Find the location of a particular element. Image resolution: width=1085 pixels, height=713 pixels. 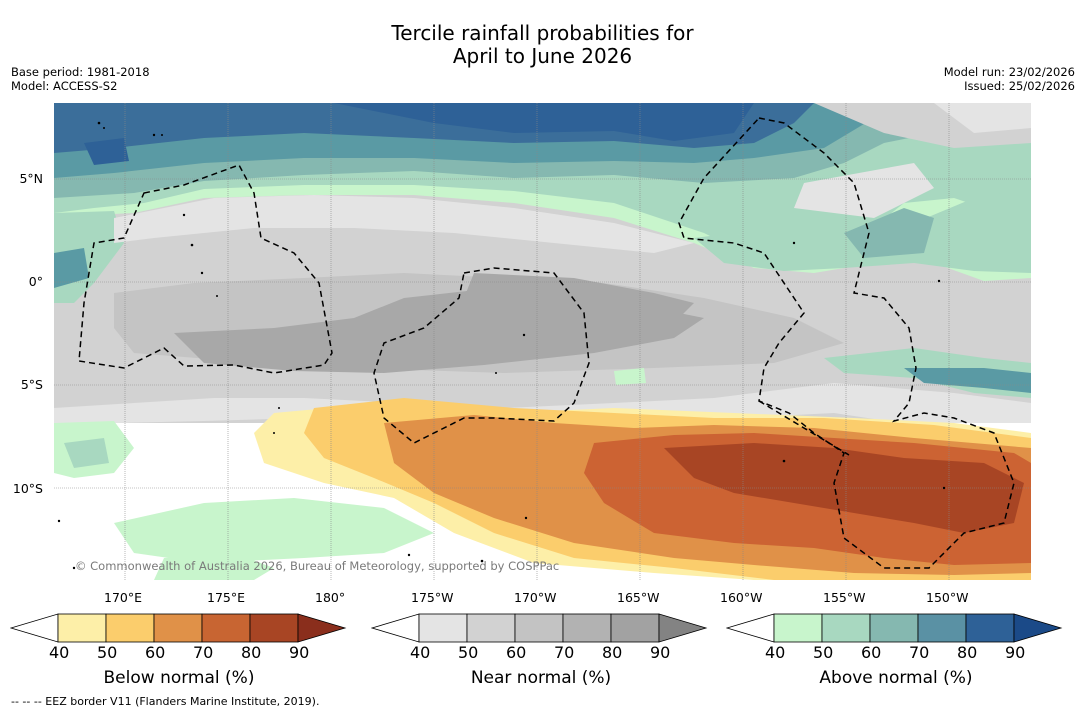

south-green-pale-bottom is located at coordinates (214, 566).